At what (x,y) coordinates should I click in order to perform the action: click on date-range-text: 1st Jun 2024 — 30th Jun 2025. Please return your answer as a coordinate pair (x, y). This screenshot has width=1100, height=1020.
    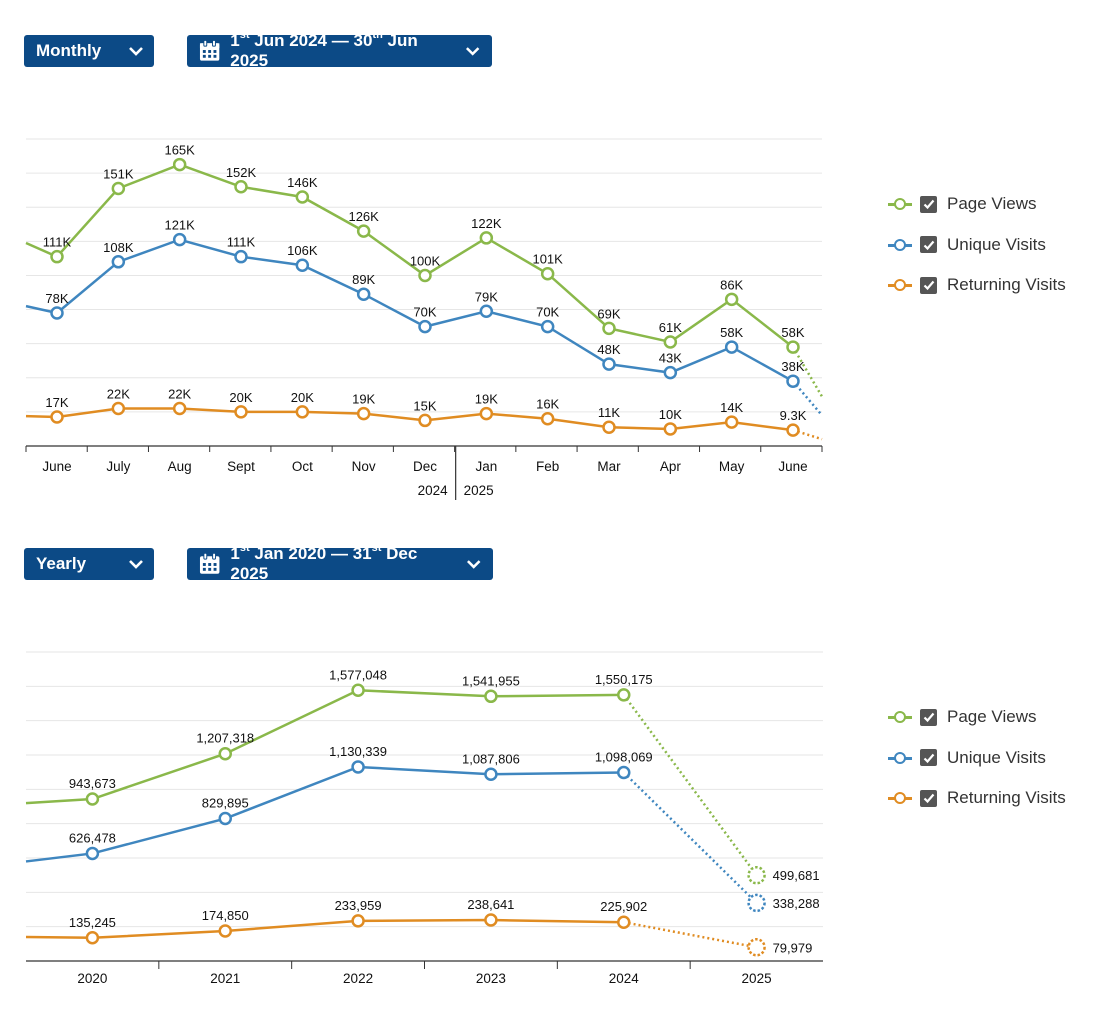
    Looking at the image, I should click on (324, 49).